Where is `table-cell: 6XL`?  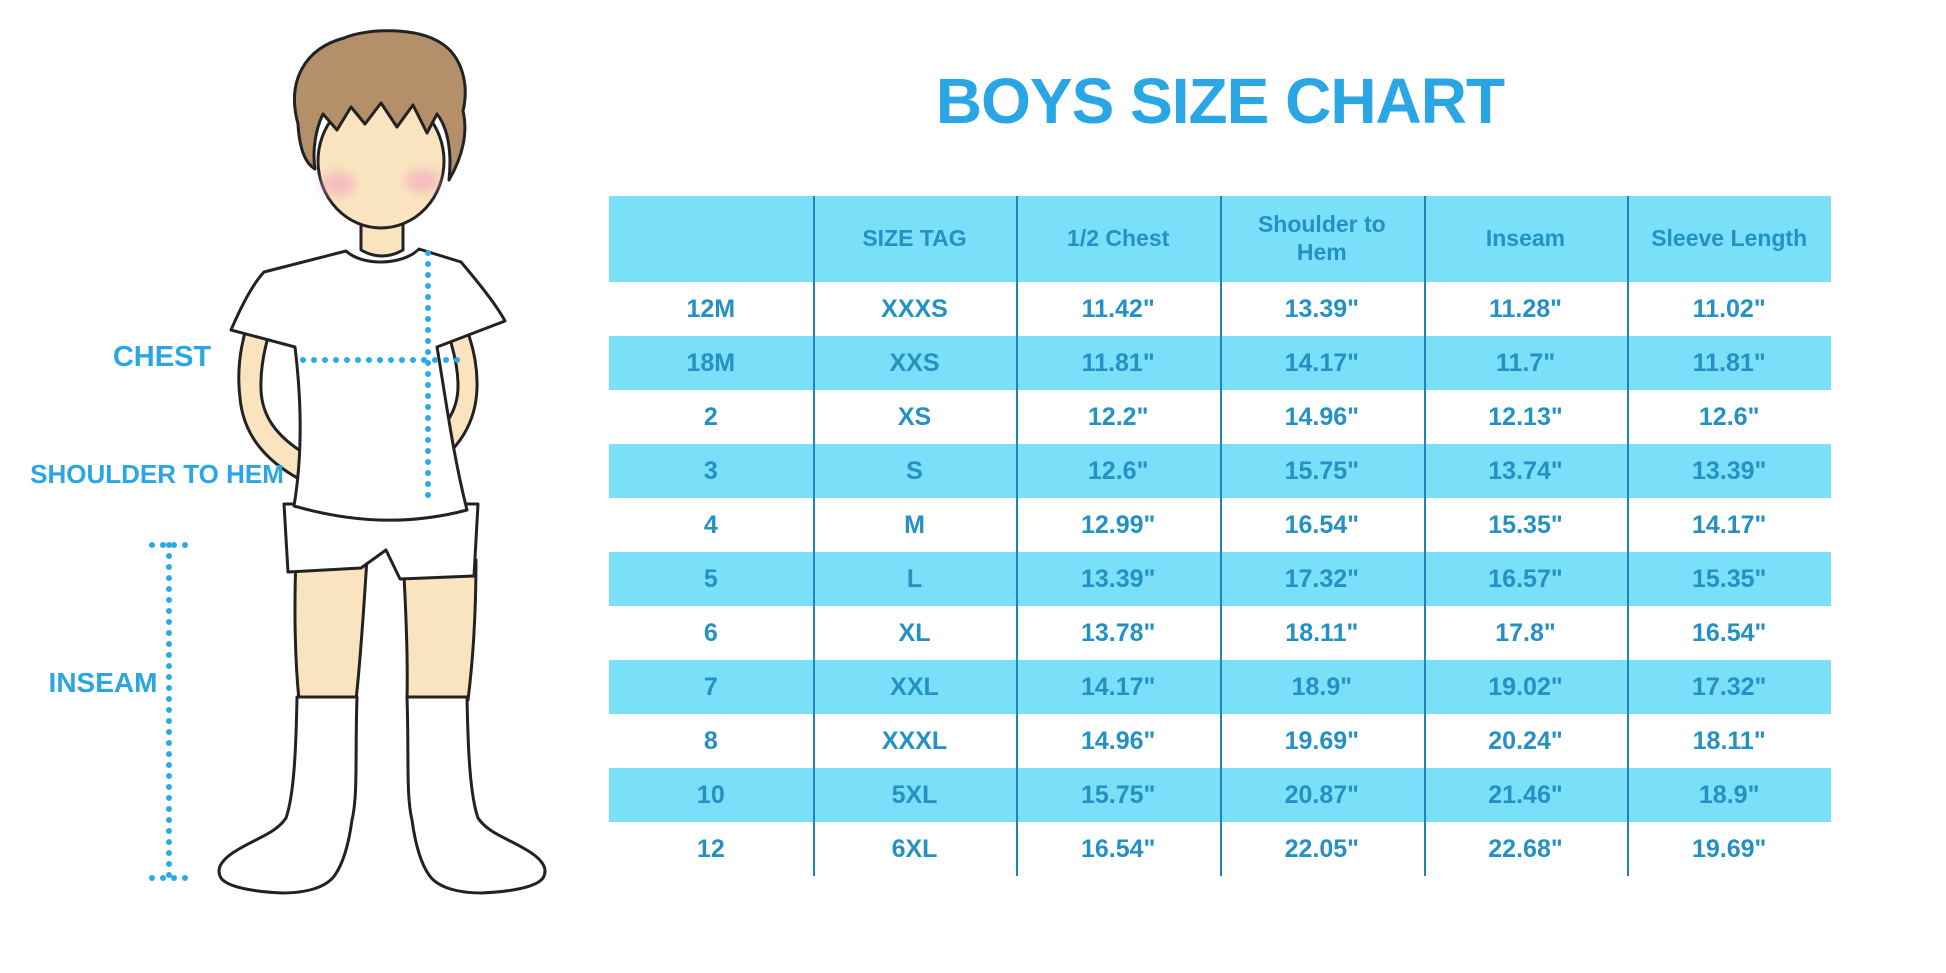 table-cell: 6XL is located at coordinates (914, 848).